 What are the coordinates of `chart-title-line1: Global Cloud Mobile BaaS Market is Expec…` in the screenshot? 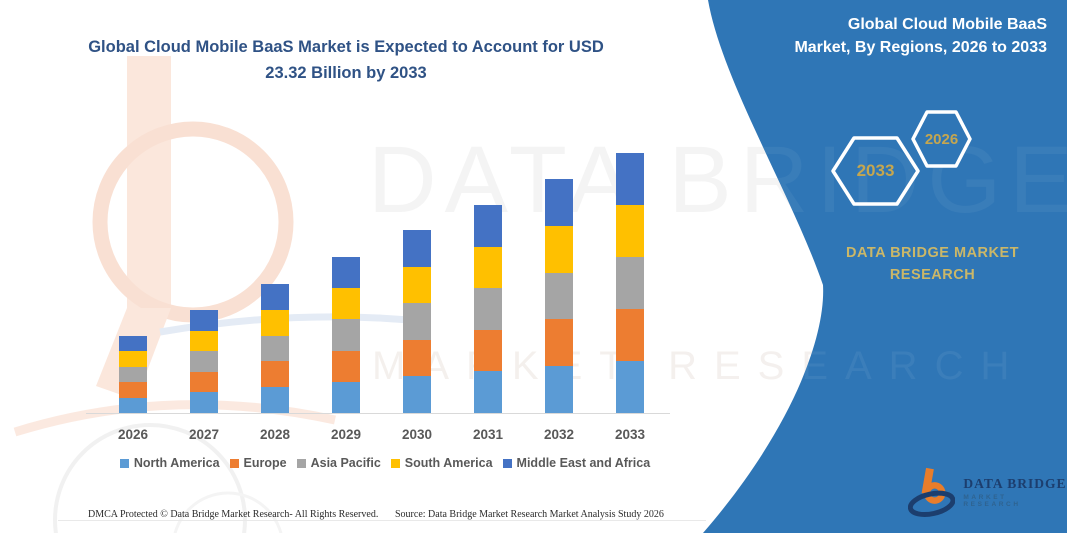 It's located at (346, 47).